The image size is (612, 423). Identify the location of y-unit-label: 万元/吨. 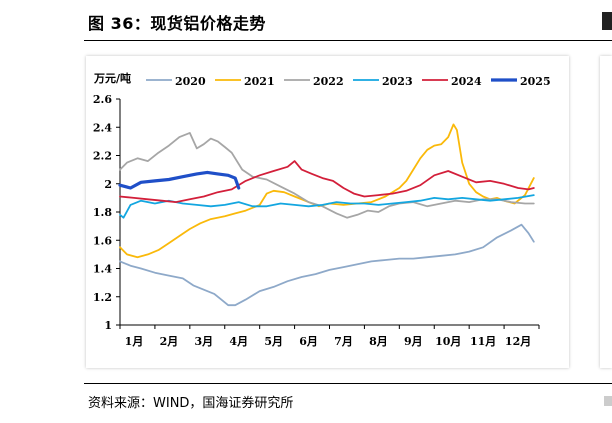
(112, 78).